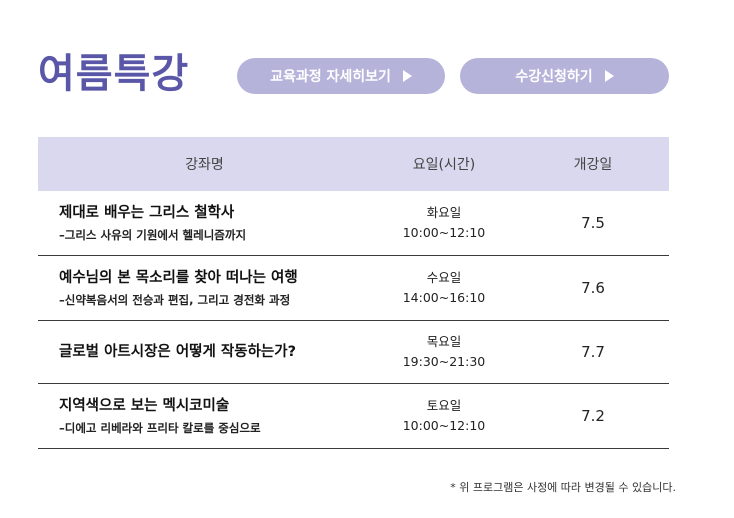  Describe the element at coordinates (178, 277) in the screenshot. I see `course-title: 예수님의 본 목소리를 찾아 떠나는 여행` at that location.